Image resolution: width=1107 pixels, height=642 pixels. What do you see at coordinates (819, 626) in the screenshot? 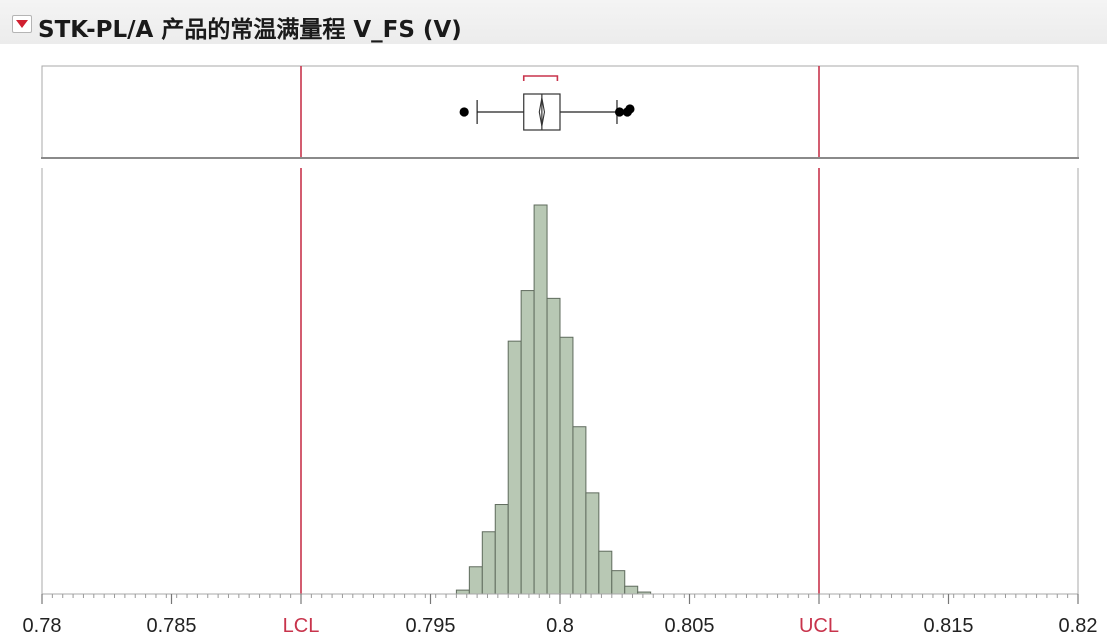
I see `limit-tick-label: UCL` at bounding box center [819, 626].